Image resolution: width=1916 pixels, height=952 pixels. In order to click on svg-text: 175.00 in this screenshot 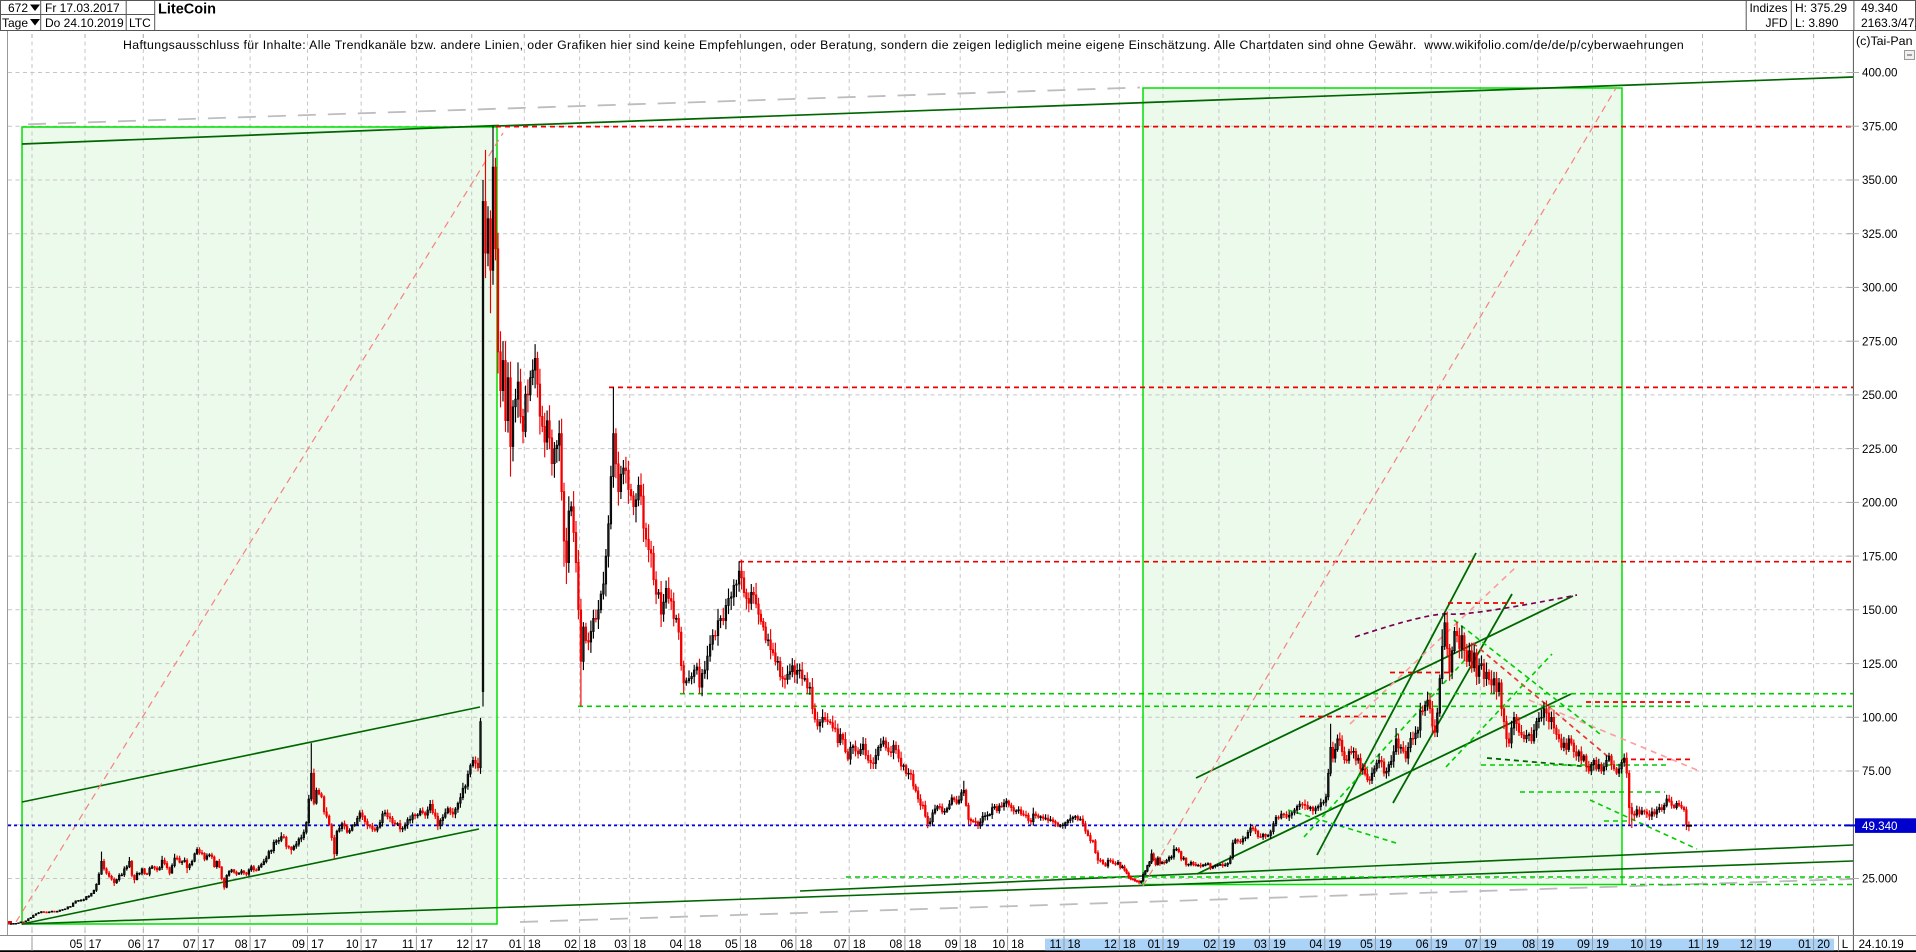, I will do `click(1879, 556)`.